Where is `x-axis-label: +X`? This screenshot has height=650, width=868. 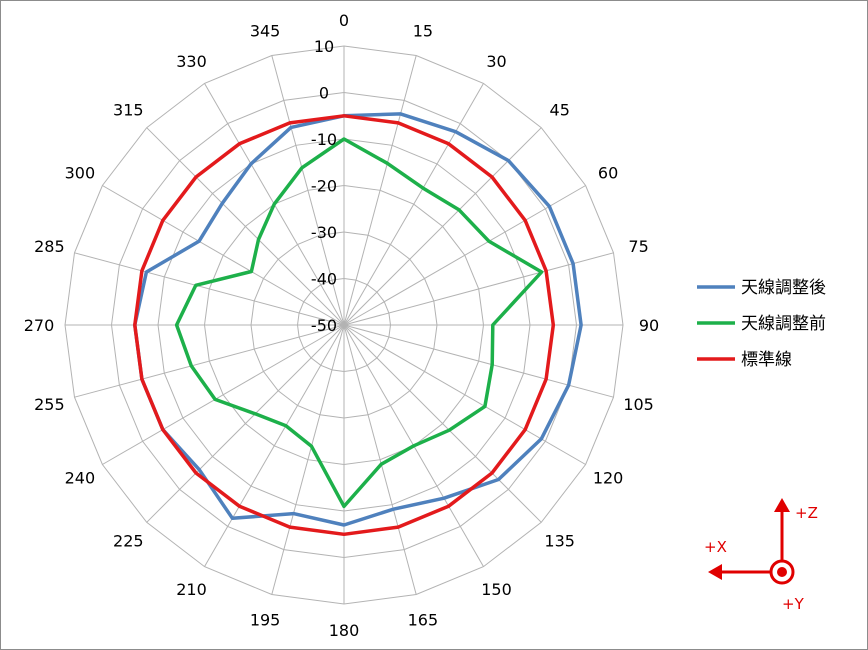 x-axis-label: +X is located at coordinates (715, 547).